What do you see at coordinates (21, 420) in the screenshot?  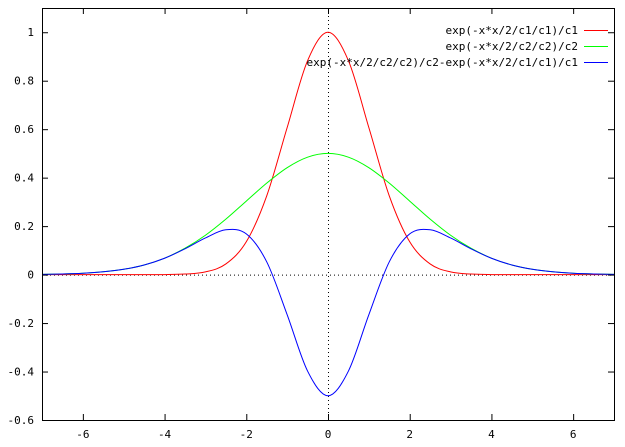 I see `y-tick-label: -0.6` at bounding box center [21, 420].